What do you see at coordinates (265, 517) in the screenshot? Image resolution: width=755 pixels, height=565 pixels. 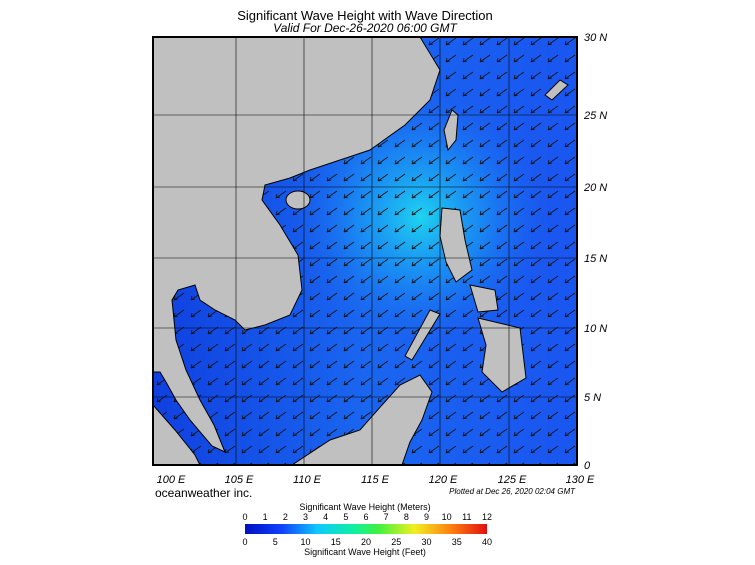 I see `meters-tick: 1` at bounding box center [265, 517].